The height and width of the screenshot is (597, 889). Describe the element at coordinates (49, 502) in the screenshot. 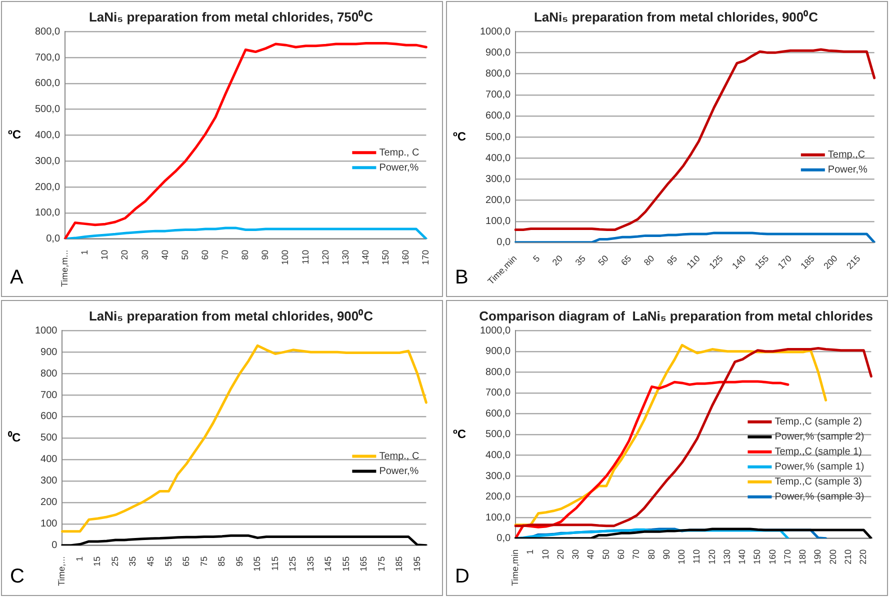

I see `y-tick-label: 200` at that location.